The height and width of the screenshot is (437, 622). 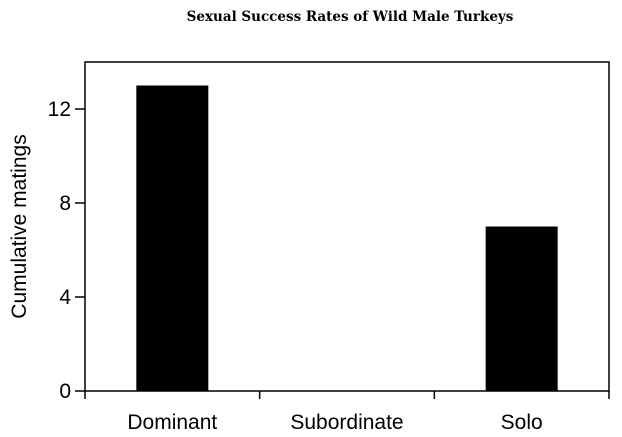 What do you see at coordinates (65, 203) in the screenshot?
I see `y-tick-label: 8` at bounding box center [65, 203].